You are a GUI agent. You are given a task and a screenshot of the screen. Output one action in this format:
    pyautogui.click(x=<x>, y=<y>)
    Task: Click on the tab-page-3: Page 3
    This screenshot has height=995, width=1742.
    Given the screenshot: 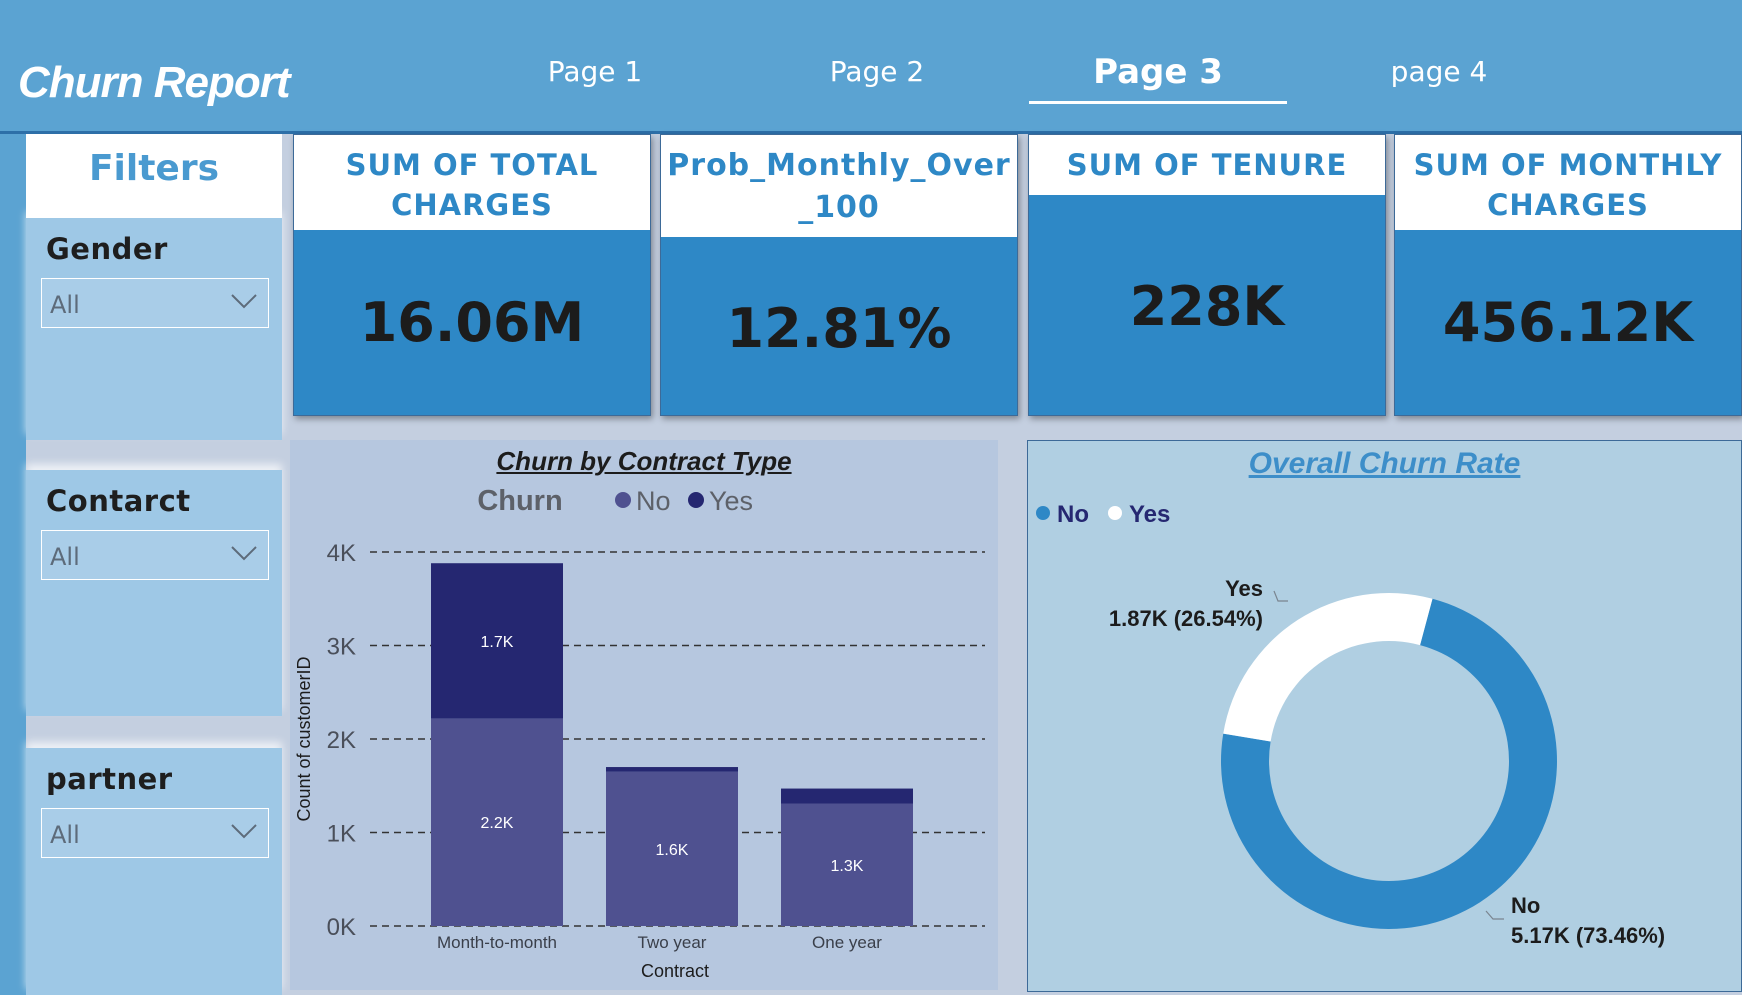 What is the action you would take?
    pyautogui.click(x=1158, y=79)
    